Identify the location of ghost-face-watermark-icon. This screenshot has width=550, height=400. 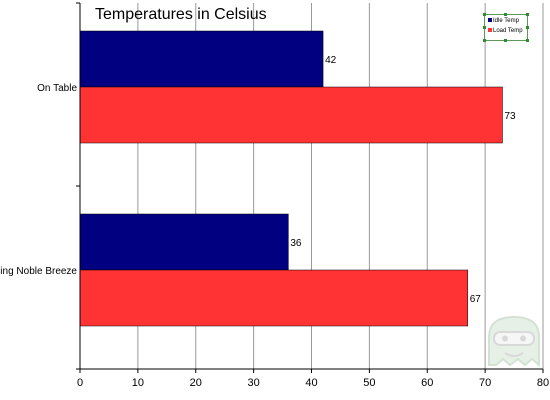
(514, 341).